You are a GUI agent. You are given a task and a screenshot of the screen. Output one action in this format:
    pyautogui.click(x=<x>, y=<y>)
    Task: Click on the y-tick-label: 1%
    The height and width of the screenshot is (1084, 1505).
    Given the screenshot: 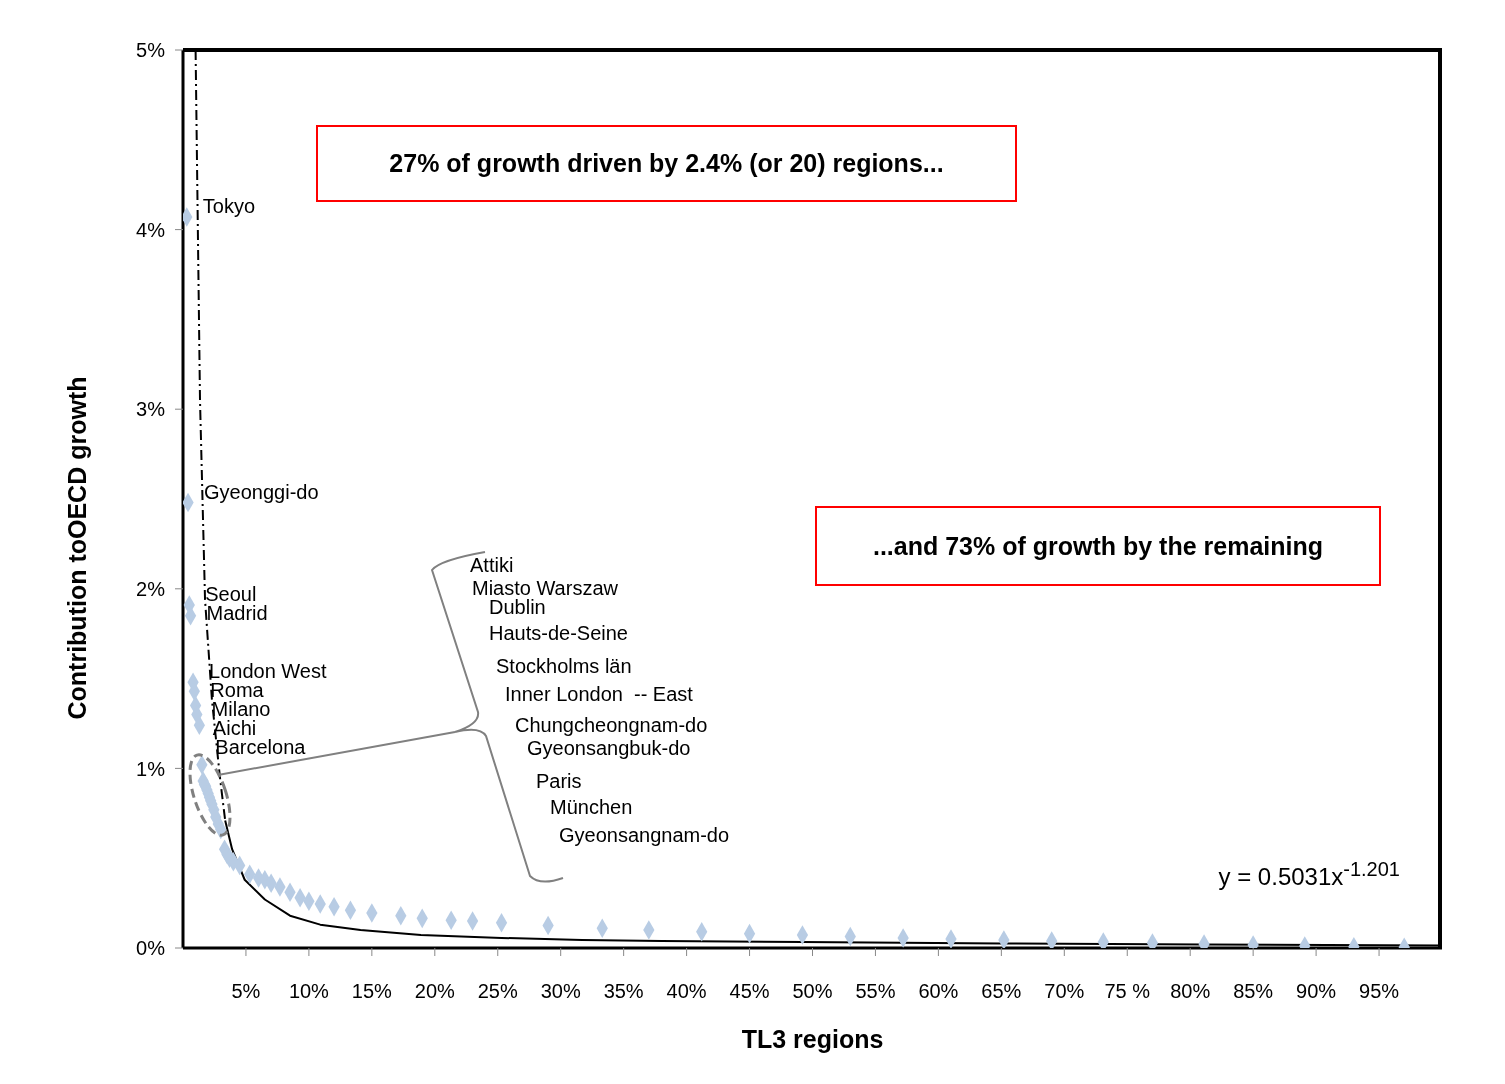 What is the action you would take?
    pyautogui.click(x=151, y=768)
    